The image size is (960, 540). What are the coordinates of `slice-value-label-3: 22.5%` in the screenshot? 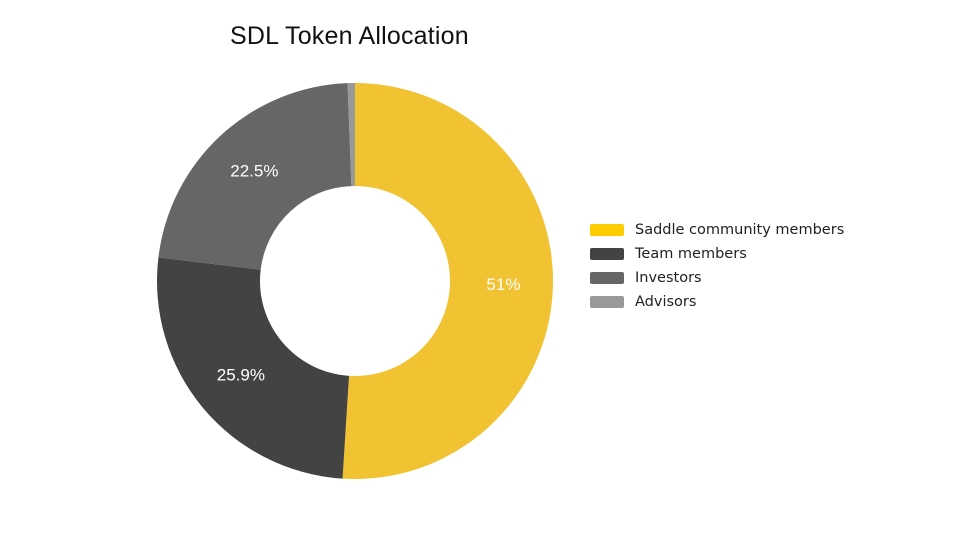 It's located at (254, 170).